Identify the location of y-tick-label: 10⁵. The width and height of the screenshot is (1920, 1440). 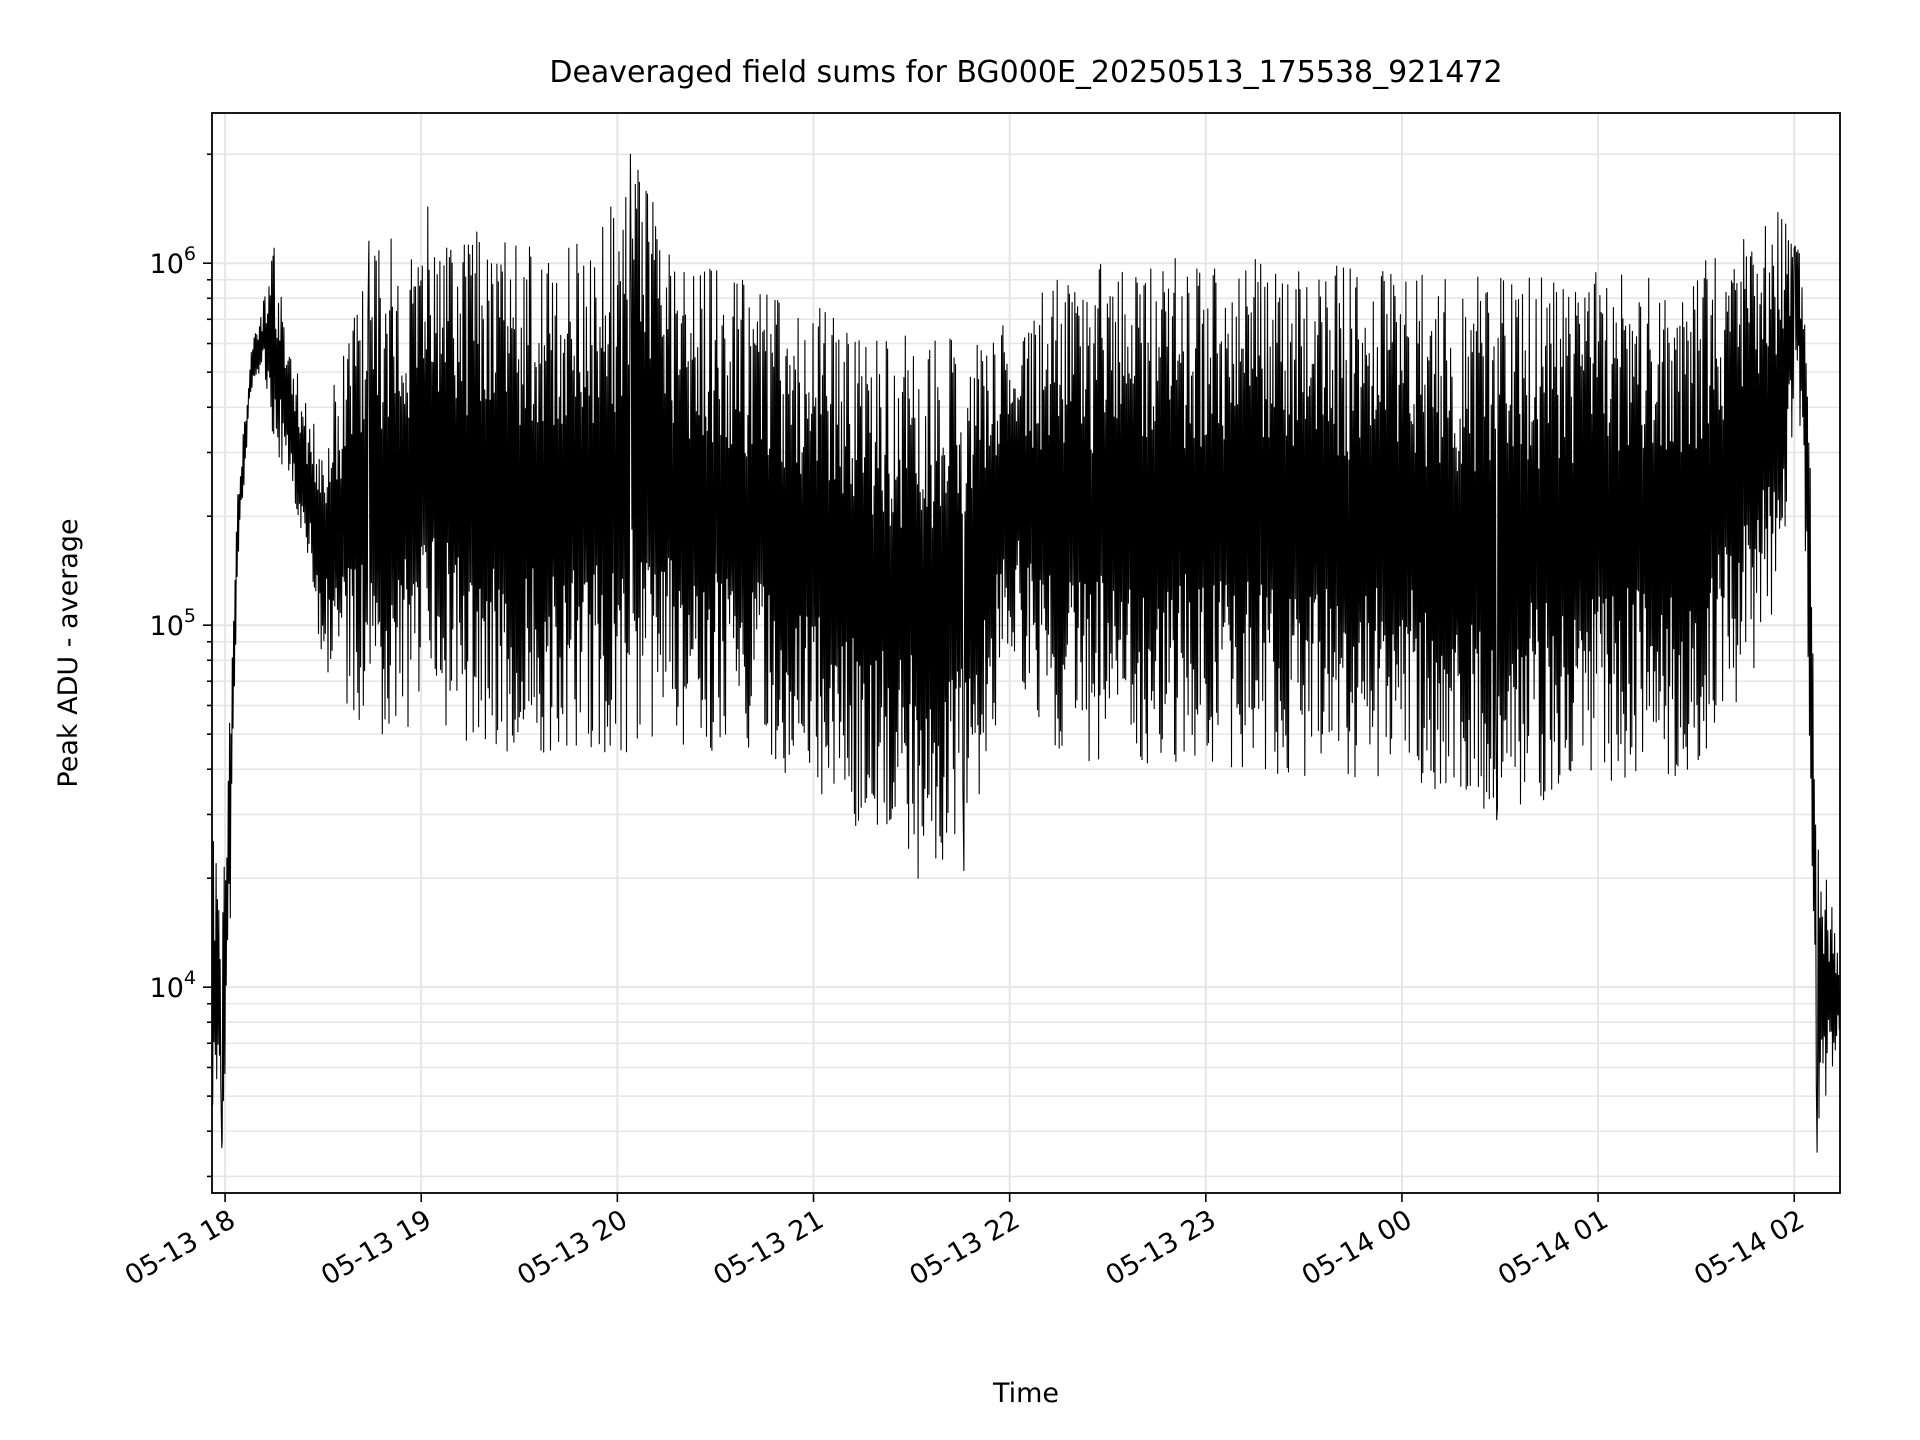
(173, 623).